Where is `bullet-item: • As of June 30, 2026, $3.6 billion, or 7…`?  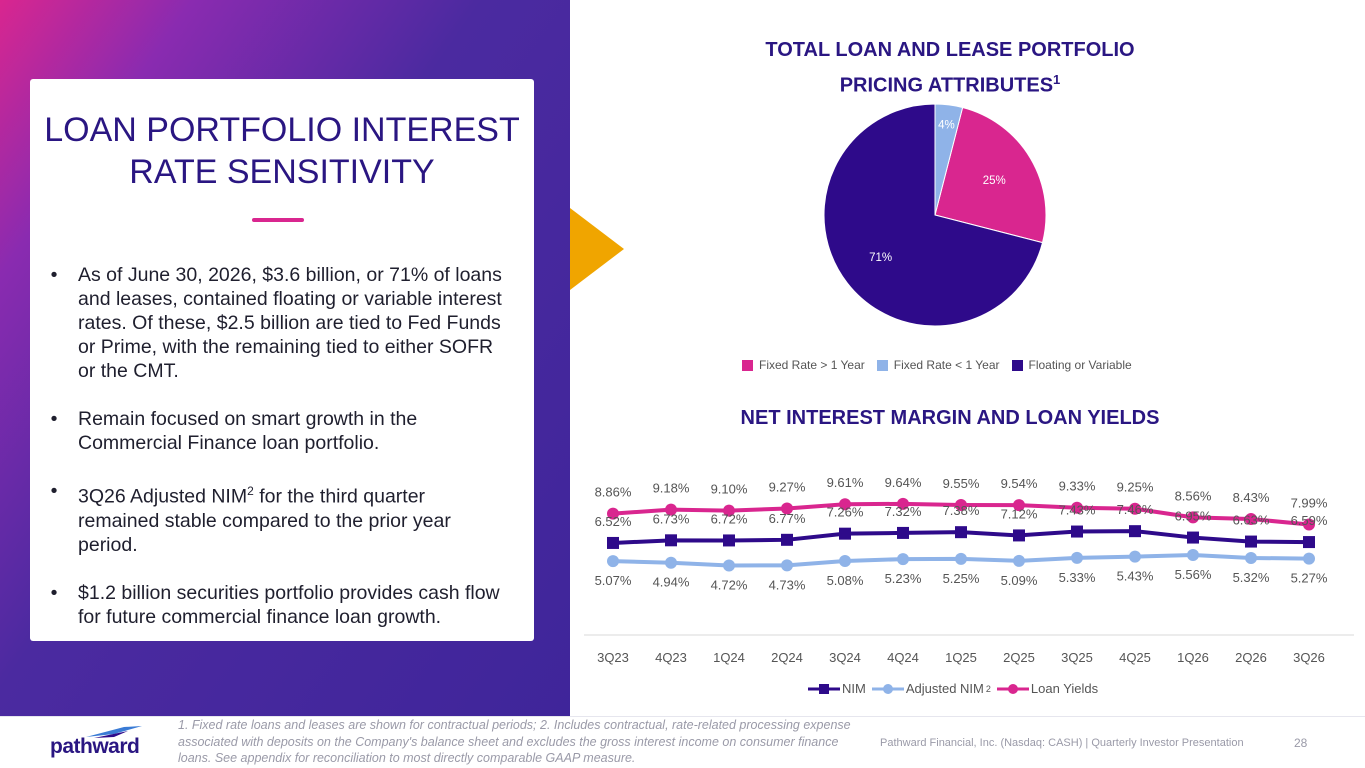
bullet-item: • As of June 30, 2026, $3.6 billion, or 7… is located at coordinates (276, 323).